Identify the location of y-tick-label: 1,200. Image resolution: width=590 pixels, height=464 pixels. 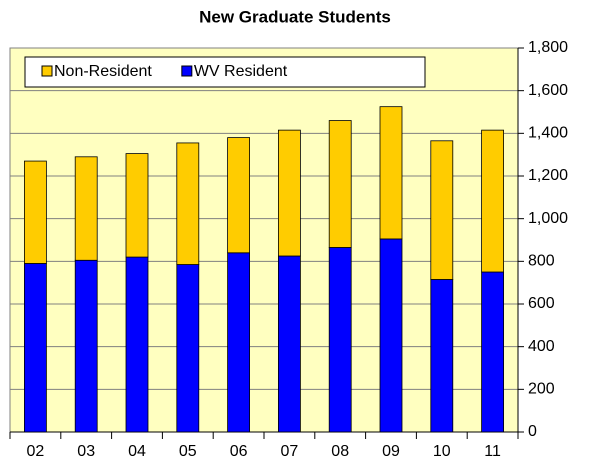
(548, 175).